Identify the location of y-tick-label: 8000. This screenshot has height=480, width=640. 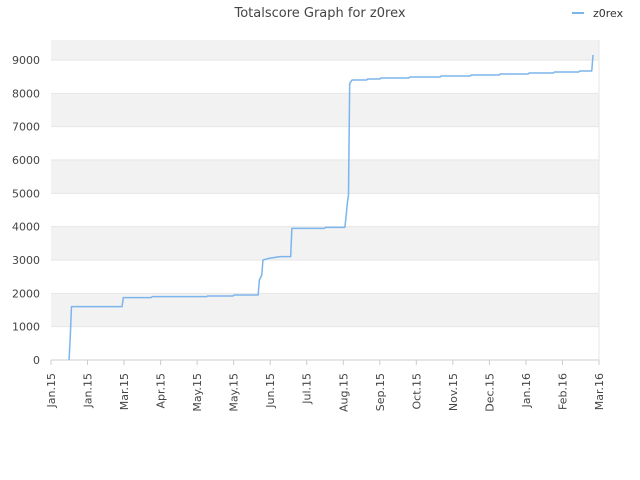
(26, 93).